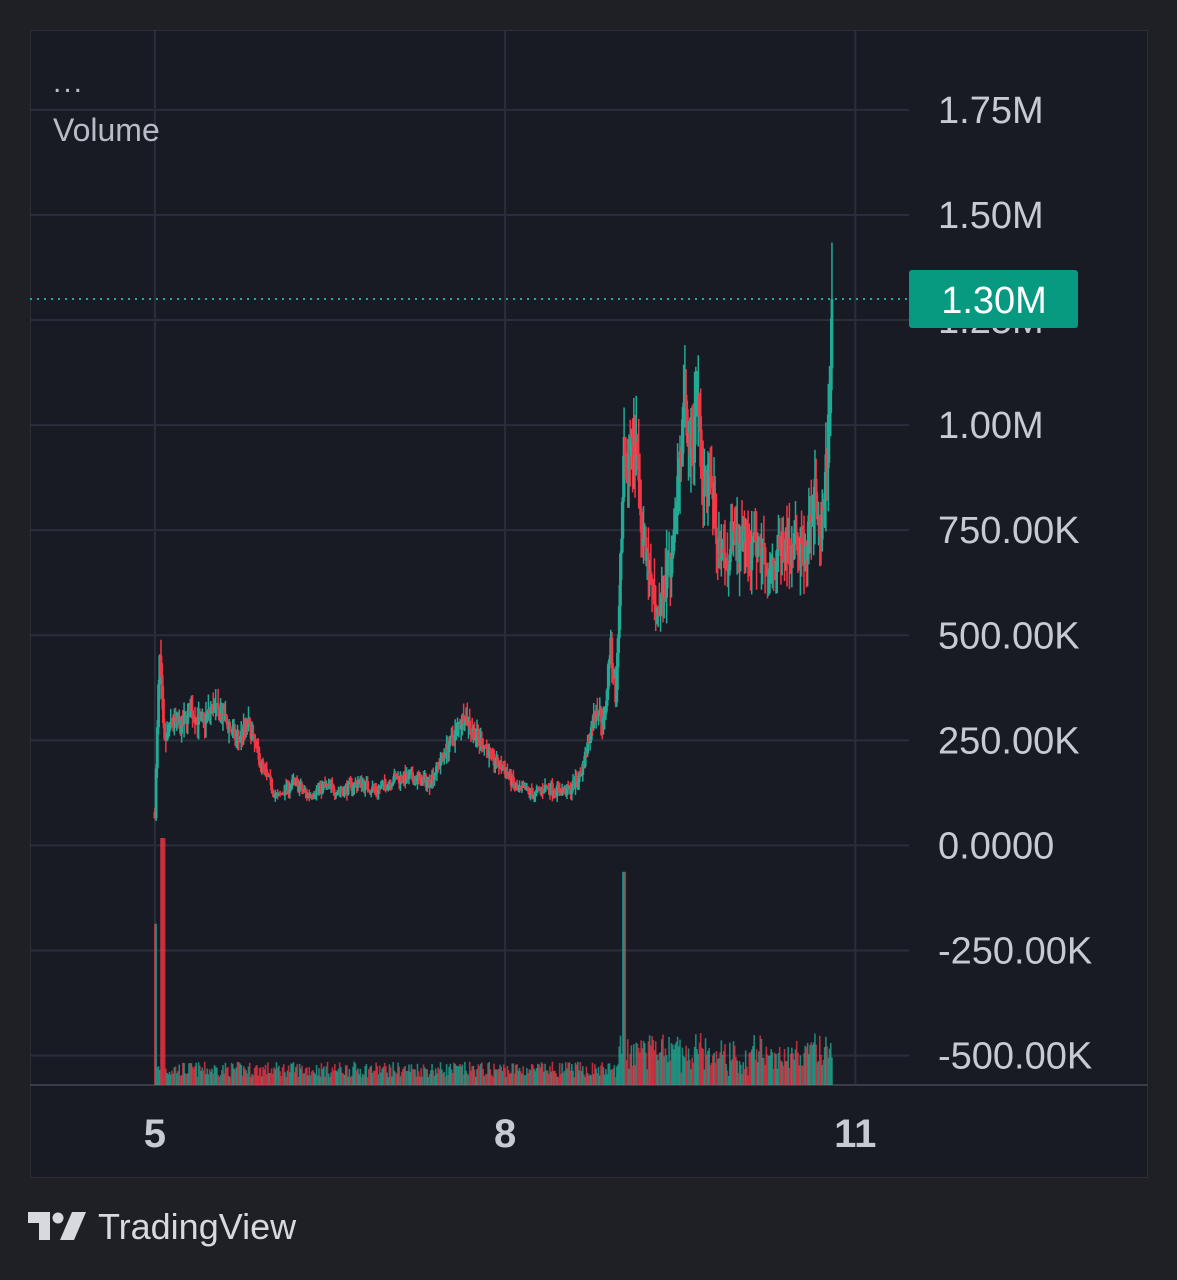 The image size is (1177, 1280). What do you see at coordinates (493, 961) in the screenshot?
I see `volume-layer` at bounding box center [493, 961].